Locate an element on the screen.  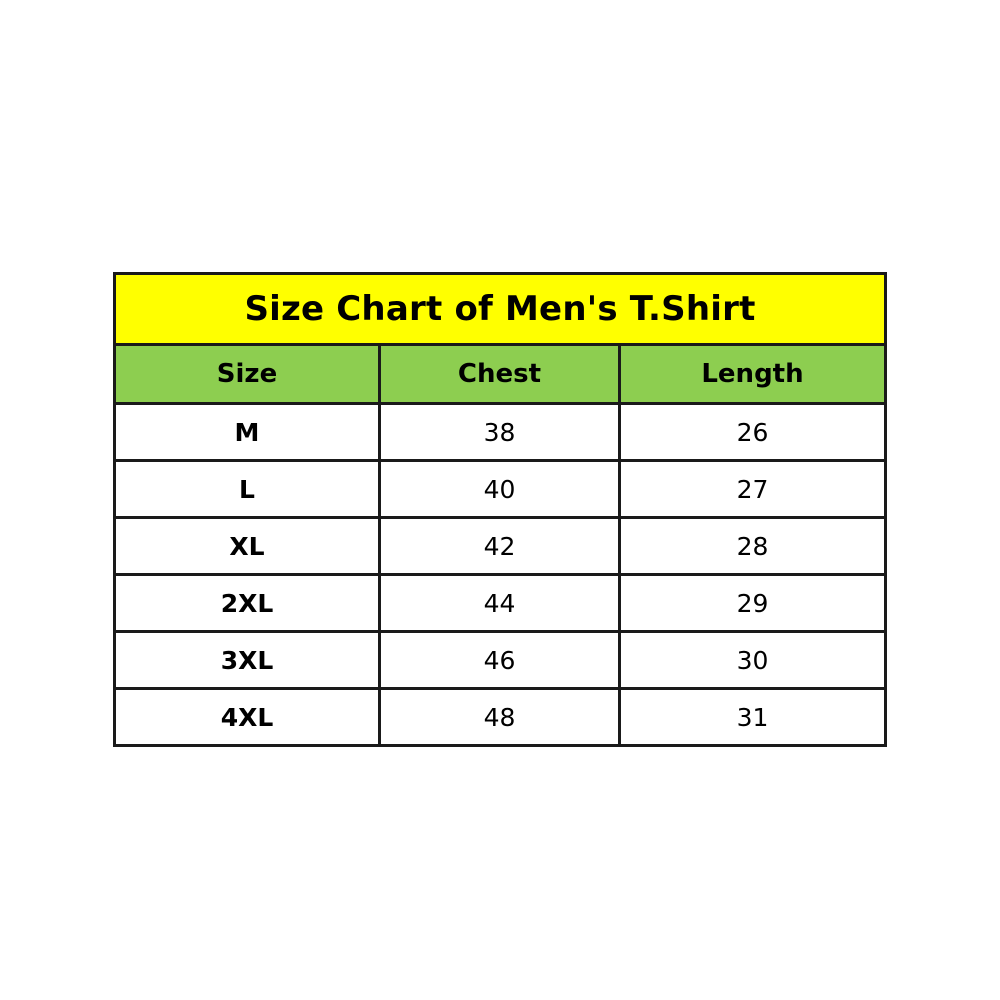
table-row: 2XL 44 29 is located at coordinates (500, 603).